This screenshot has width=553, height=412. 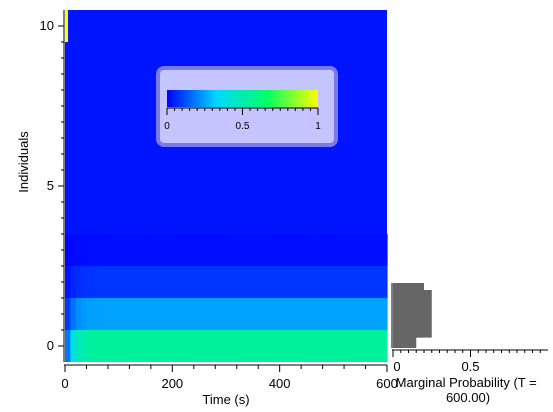 What do you see at coordinates (387, 383) in the screenshot?
I see `x-tick-label: 600` at bounding box center [387, 383].